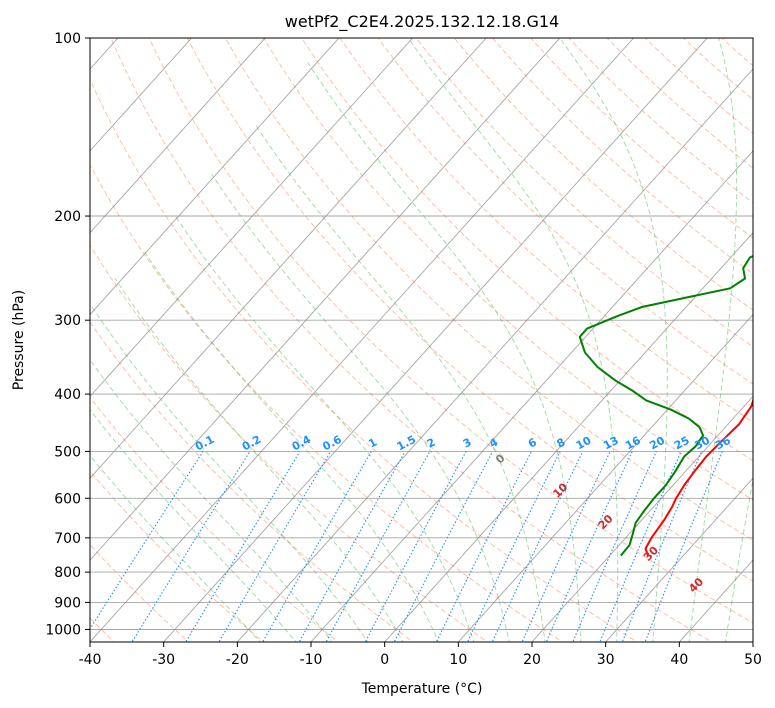 This screenshot has height=708, width=775. Describe the element at coordinates (67, 395) in the screenshot. I see `y-tick-label: 400` at that location.